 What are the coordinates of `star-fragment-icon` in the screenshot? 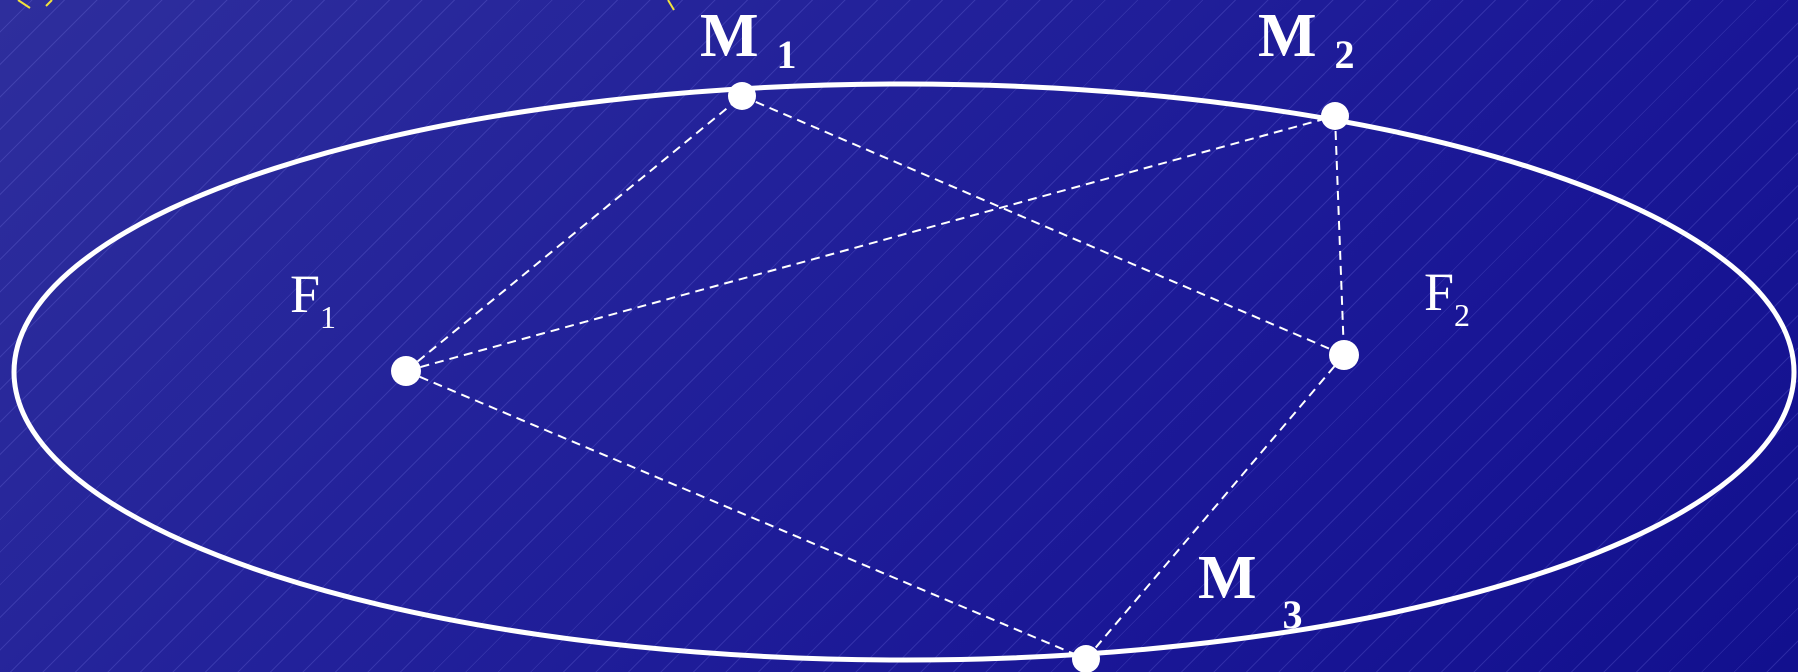 It's located at (35, 4).